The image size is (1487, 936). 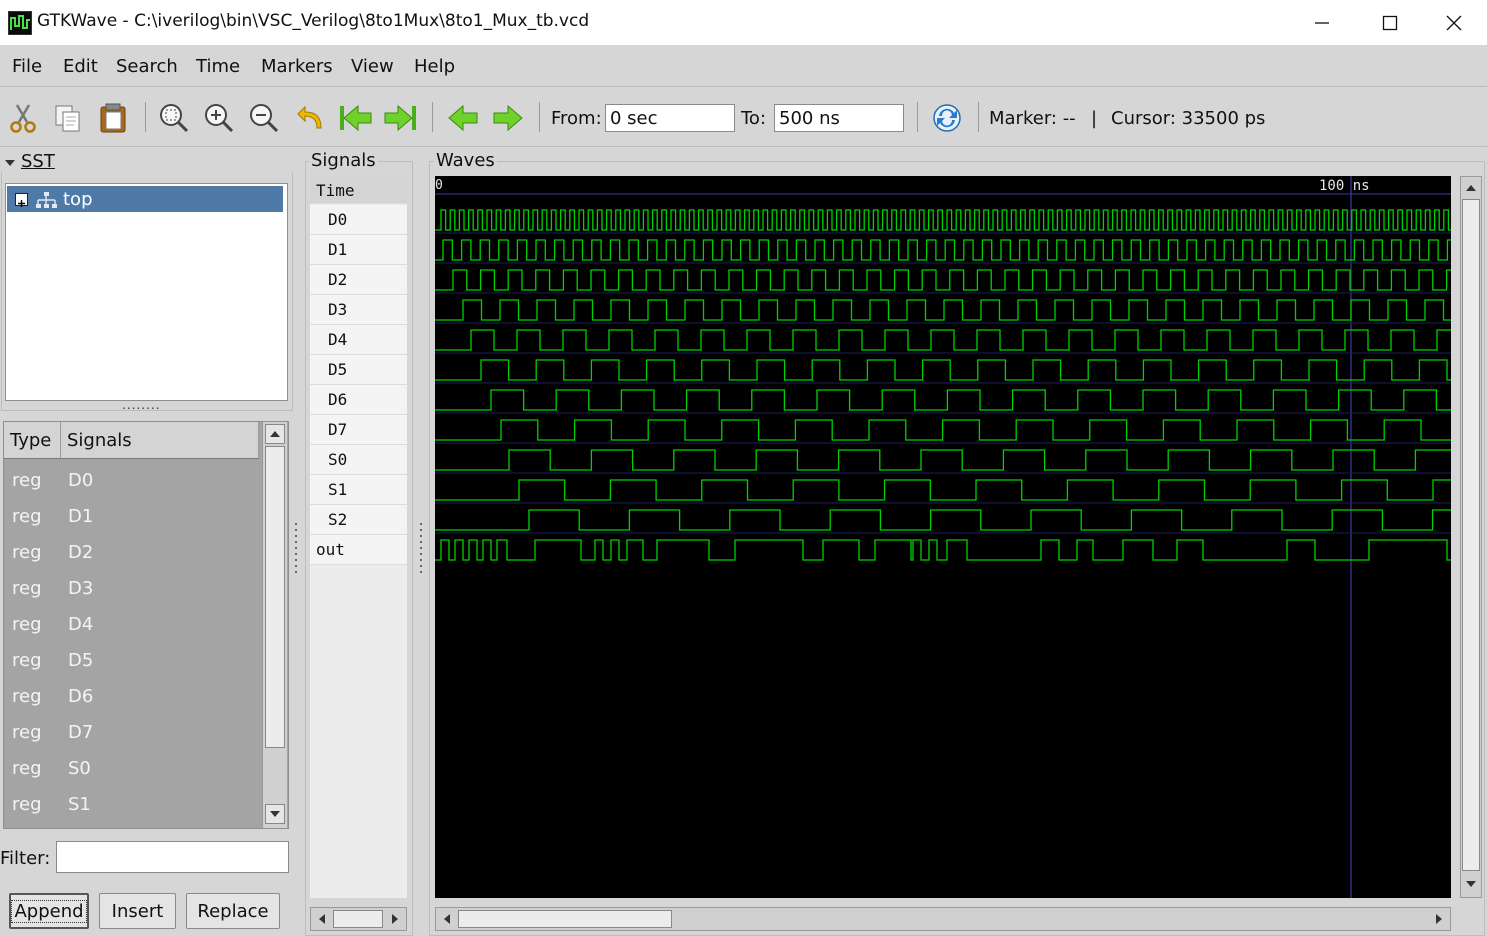 I want to click on next-edge-icon, so click(x=508, y=118).